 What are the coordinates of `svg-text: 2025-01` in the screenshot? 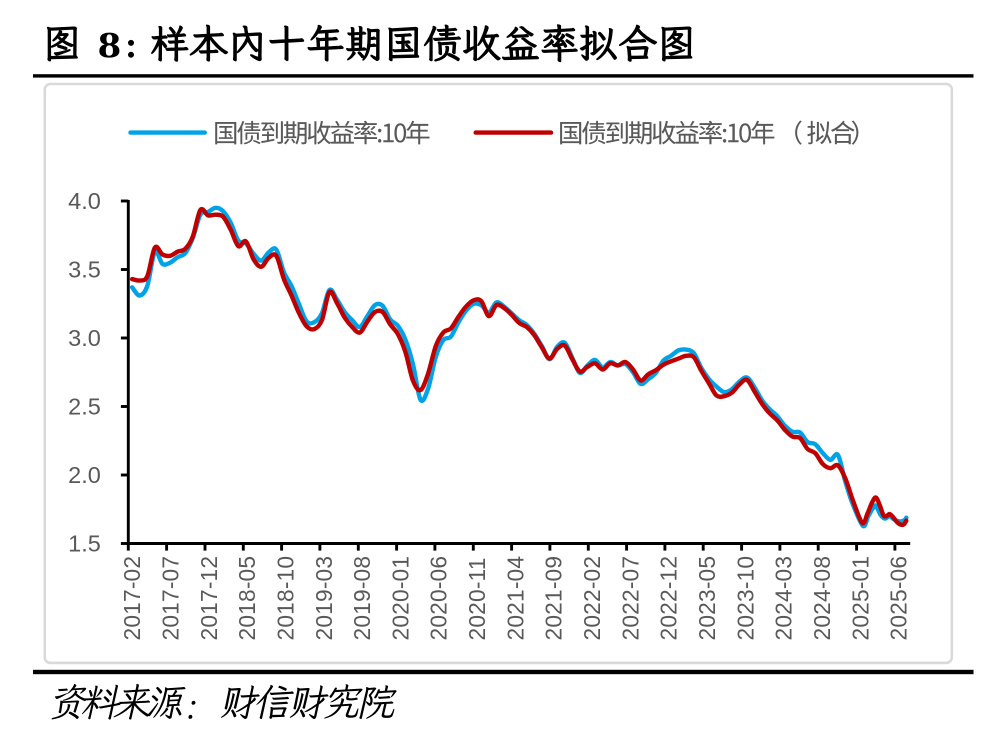 It's located at (860, 598).